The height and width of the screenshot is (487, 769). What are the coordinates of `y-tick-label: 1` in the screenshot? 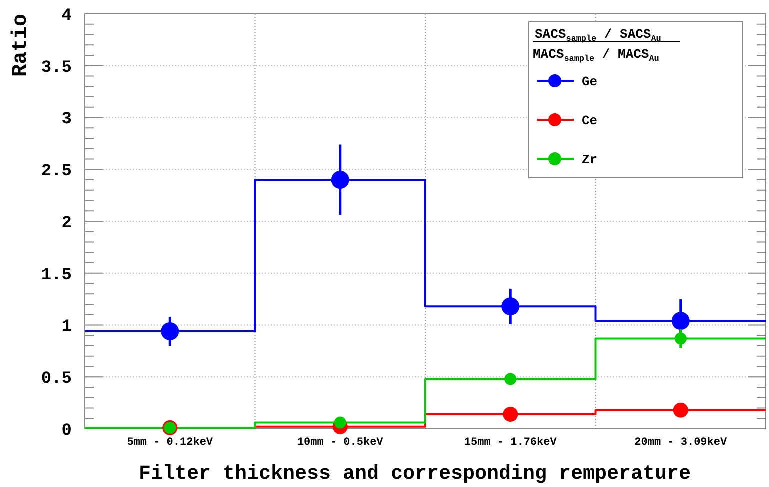 It's located at (67, 328).